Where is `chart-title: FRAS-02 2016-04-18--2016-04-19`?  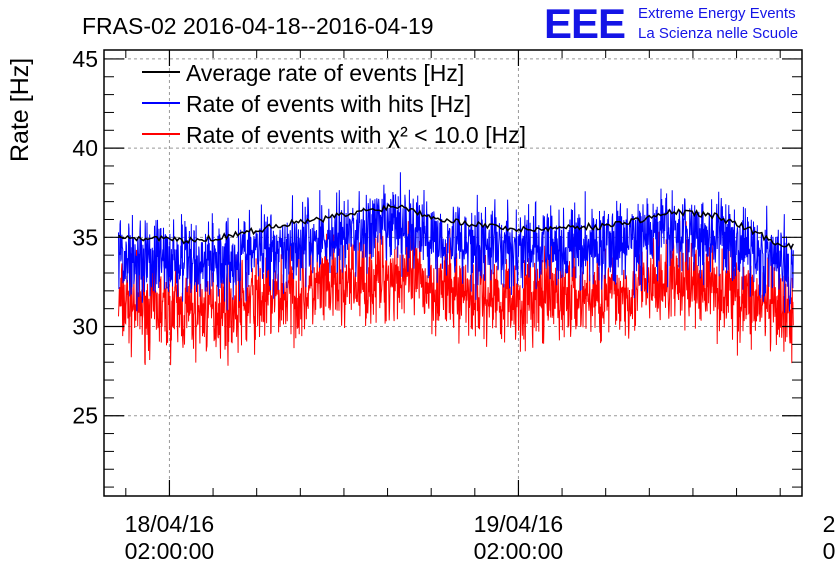
chart-title: FRAS-02 2016-04-18--2016-04-19 is located at coordinates (258, 26).